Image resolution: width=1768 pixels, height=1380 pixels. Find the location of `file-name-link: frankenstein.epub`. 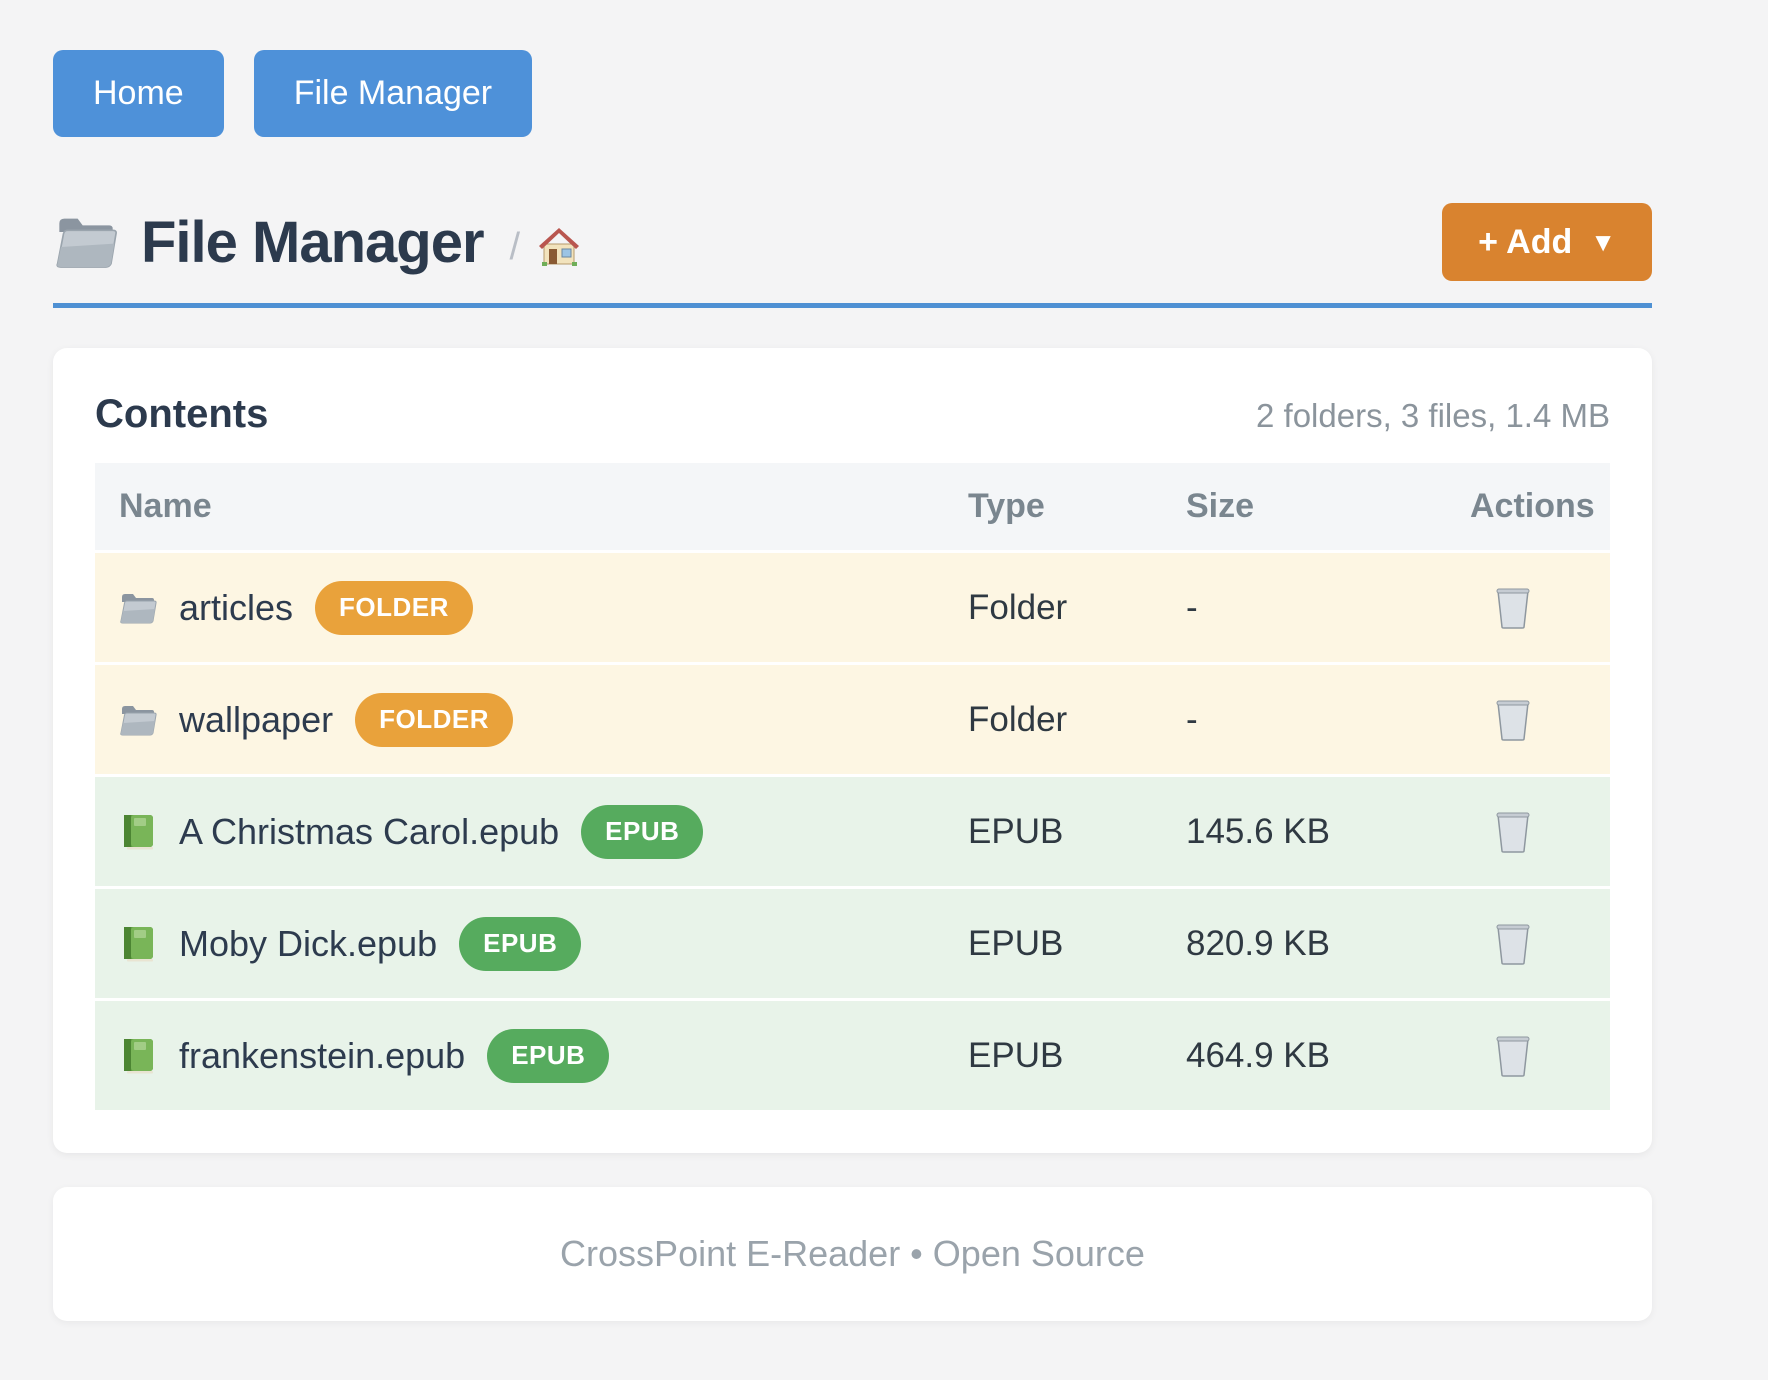

file-name-link: frankenstein.epub is located at coordinates (322, 1055).